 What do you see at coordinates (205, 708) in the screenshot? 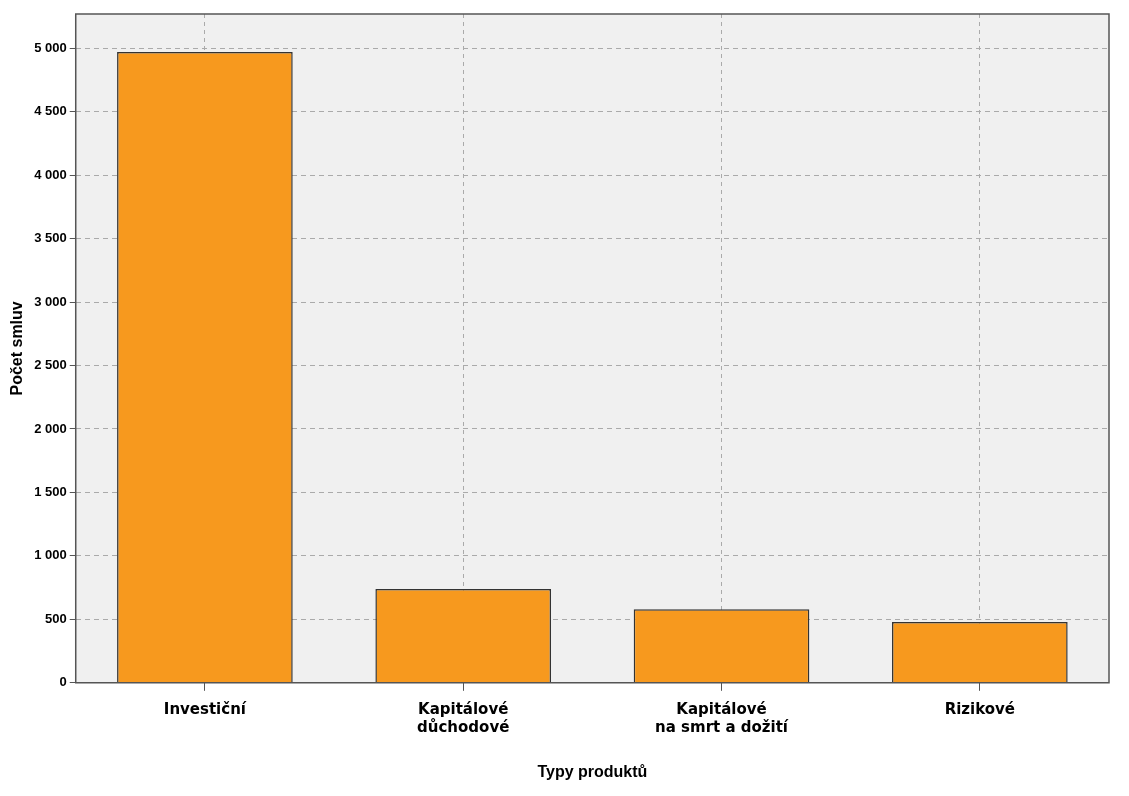
I see `x-tick-label: Investiční` at bounding box center [205, 708].